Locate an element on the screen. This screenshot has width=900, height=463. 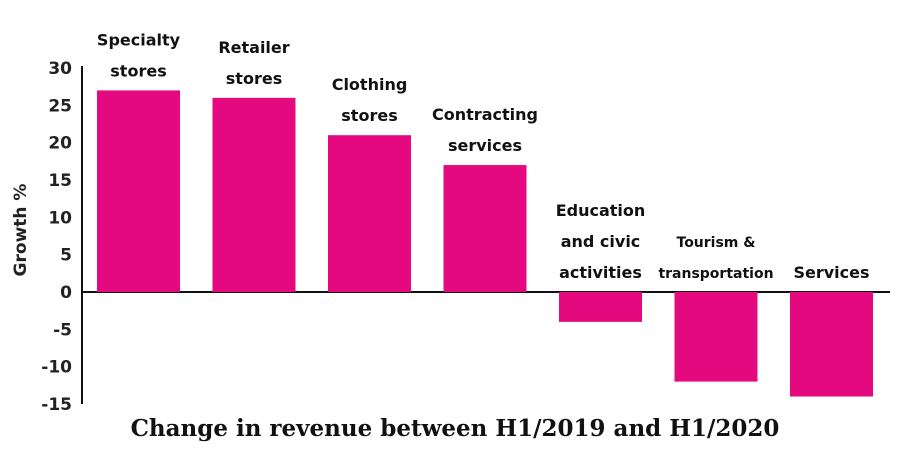
category-label: Contracting services is located at coordinates (485, 130).